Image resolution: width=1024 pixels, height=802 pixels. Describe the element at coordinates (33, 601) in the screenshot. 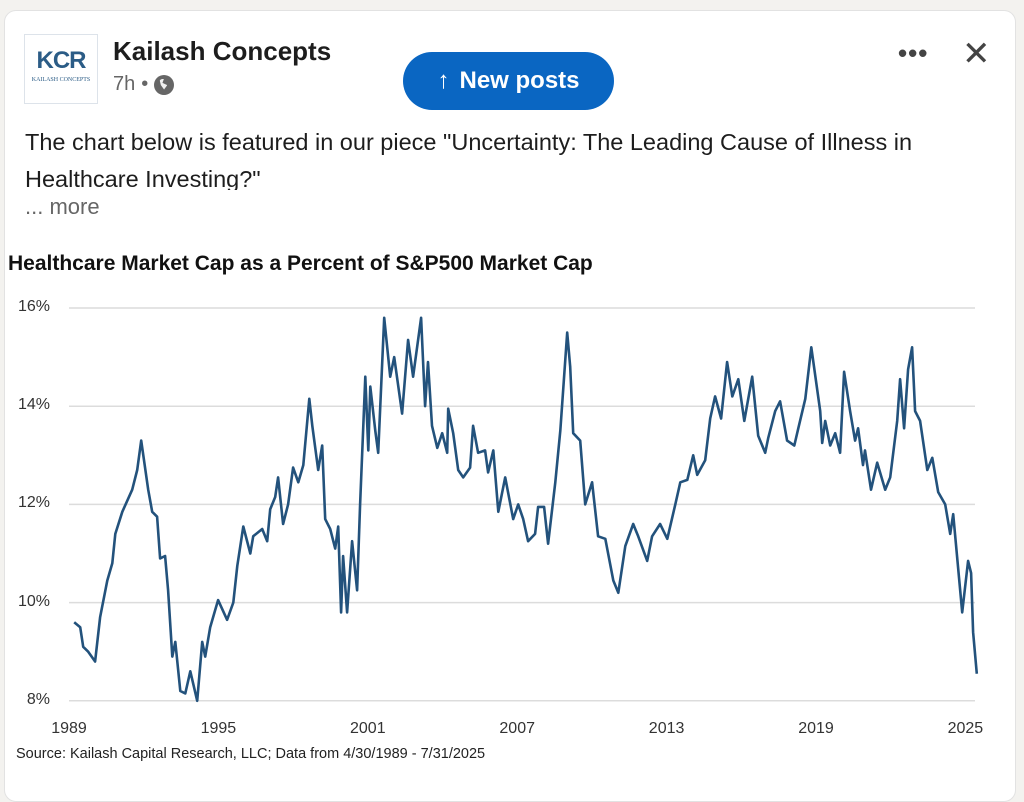

I see `y-tick-label: 10%` at that location.